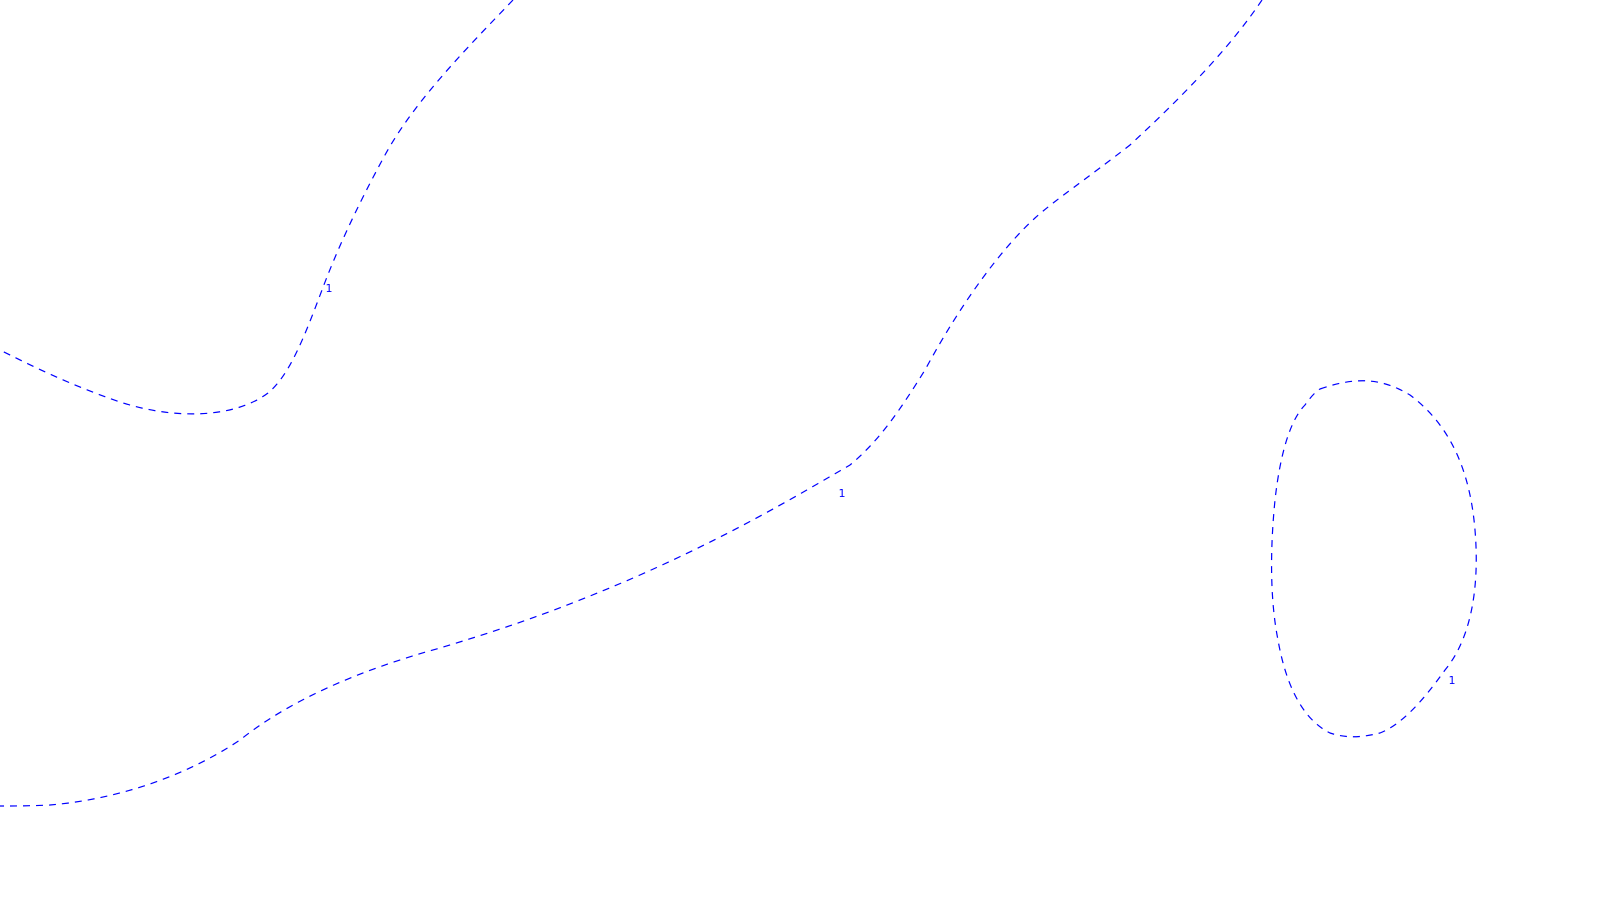 The image size is (1600, 900). Describe the element at coordinates (257, 207) in the screenshot. I see `contour-line-upper-left` at that location.